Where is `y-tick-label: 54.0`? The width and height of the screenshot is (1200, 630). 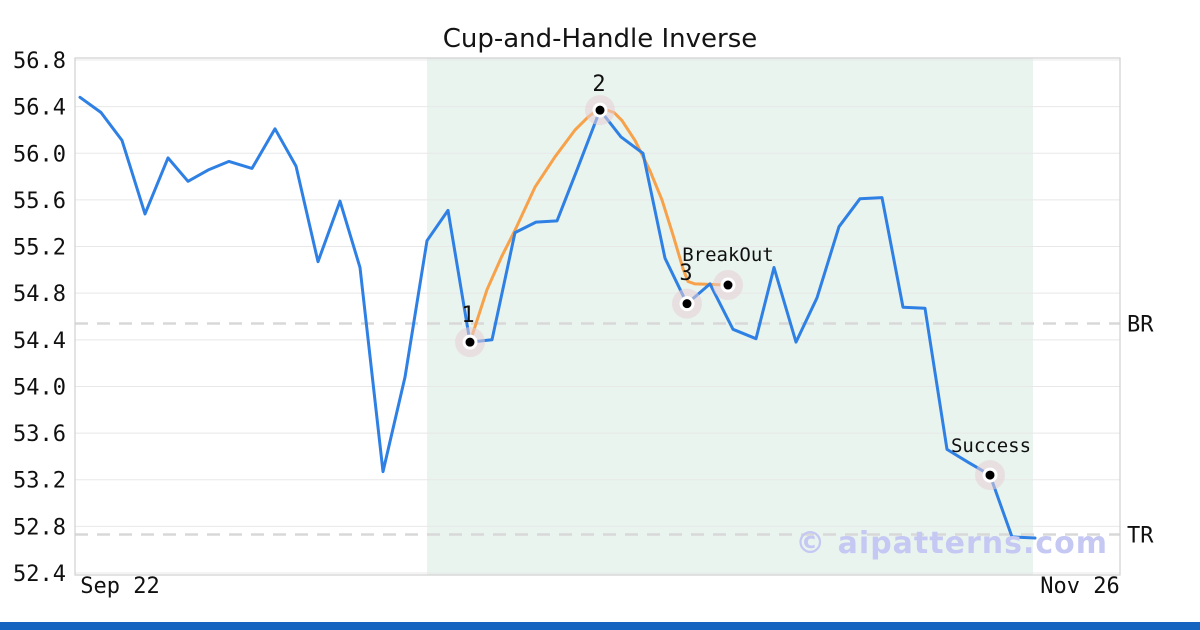
y-tick-label: 54.0 is located at coordinates (39, 387).